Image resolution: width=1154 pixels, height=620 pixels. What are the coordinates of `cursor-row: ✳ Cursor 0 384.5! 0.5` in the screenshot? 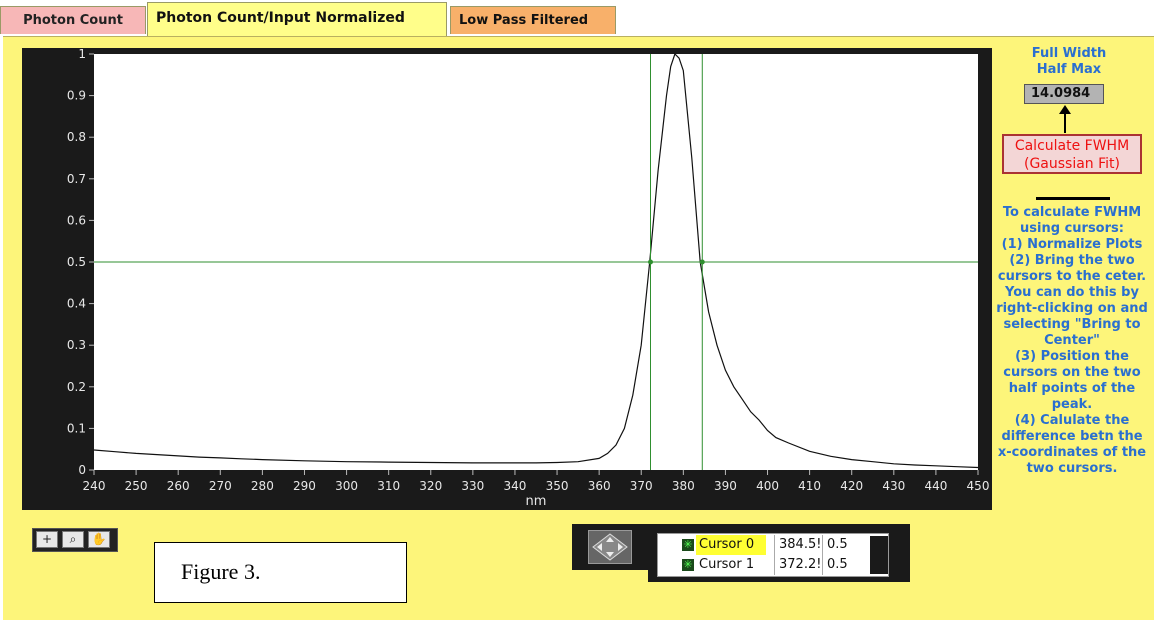 It's located at (763, 545).